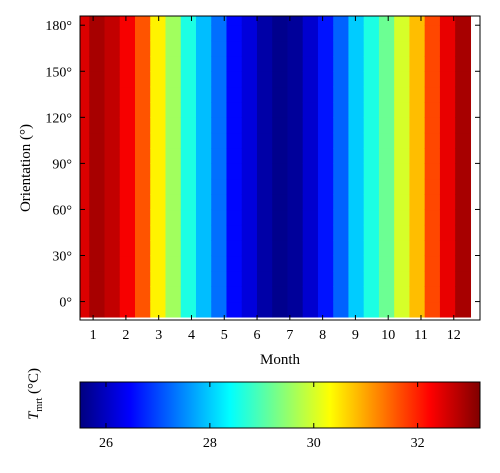 This screenshot has height=473, width=500. I want to click on svg-text: Tmrt (°C), so click(35, 394).